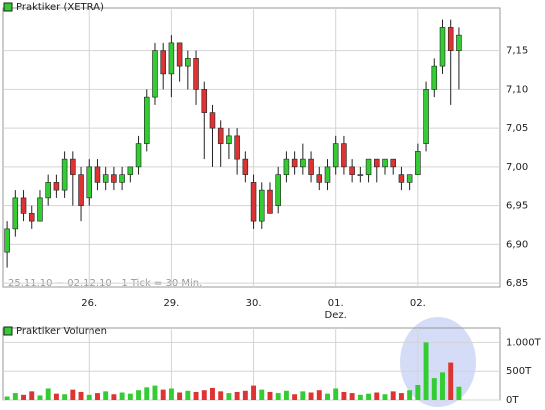  I want to click on y-tick-label: 7,00, so click(517, 167).